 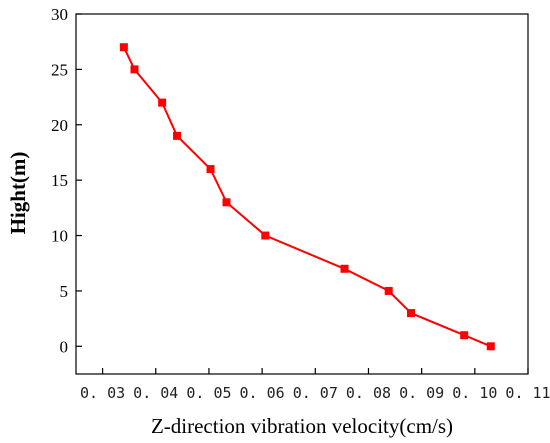 I want to click on y-tick-label: 25, so click(x=59, y=69).